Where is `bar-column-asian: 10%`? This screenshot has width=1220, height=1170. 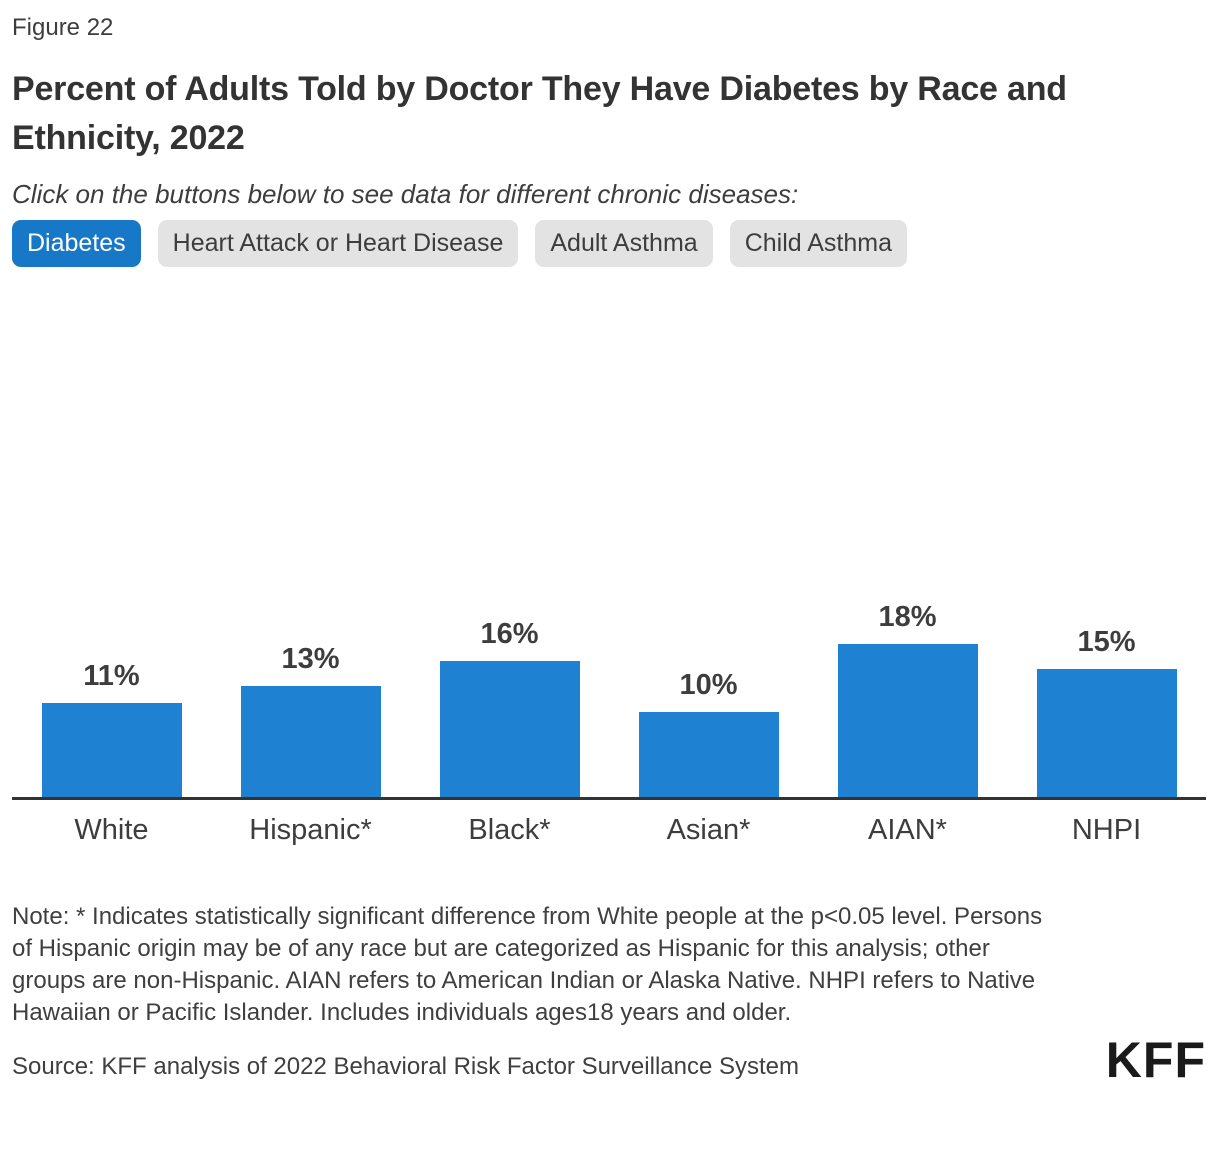
bar-column-asian: 10% is located at coordinates (708, 733).